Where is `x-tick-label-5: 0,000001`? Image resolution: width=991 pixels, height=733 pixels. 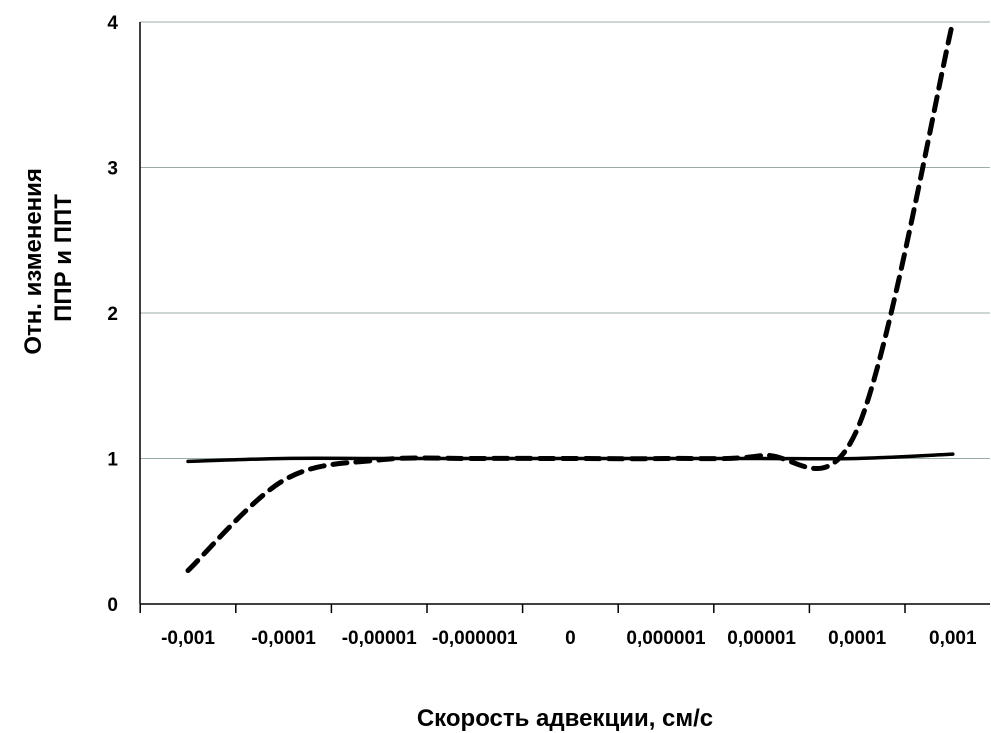 x-tick-label-5: 0,000001 is located at coordinates (666, 638).